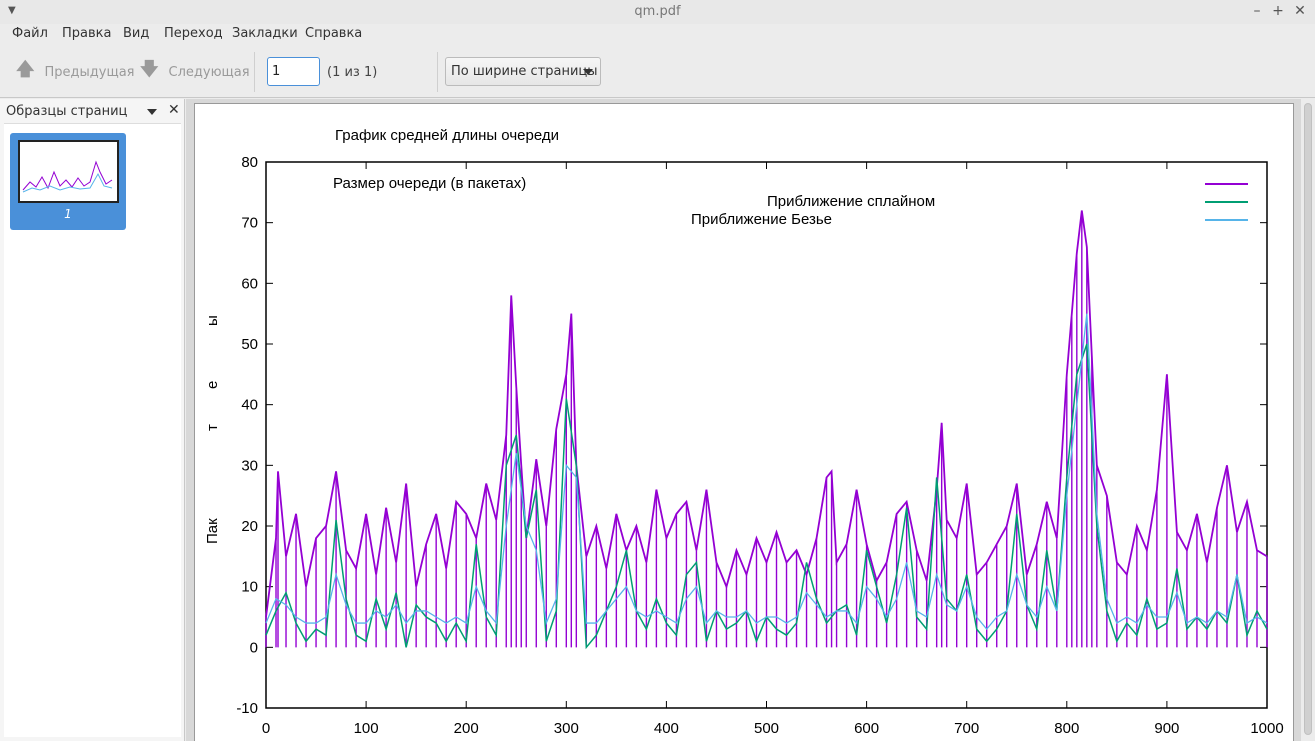 Image resolution: width=1315 pixels, height=741 pixels. What do you see at coordinates (212, 385) in the screenshot?
I see `svg-text: е` at bounding box center [212, 385].